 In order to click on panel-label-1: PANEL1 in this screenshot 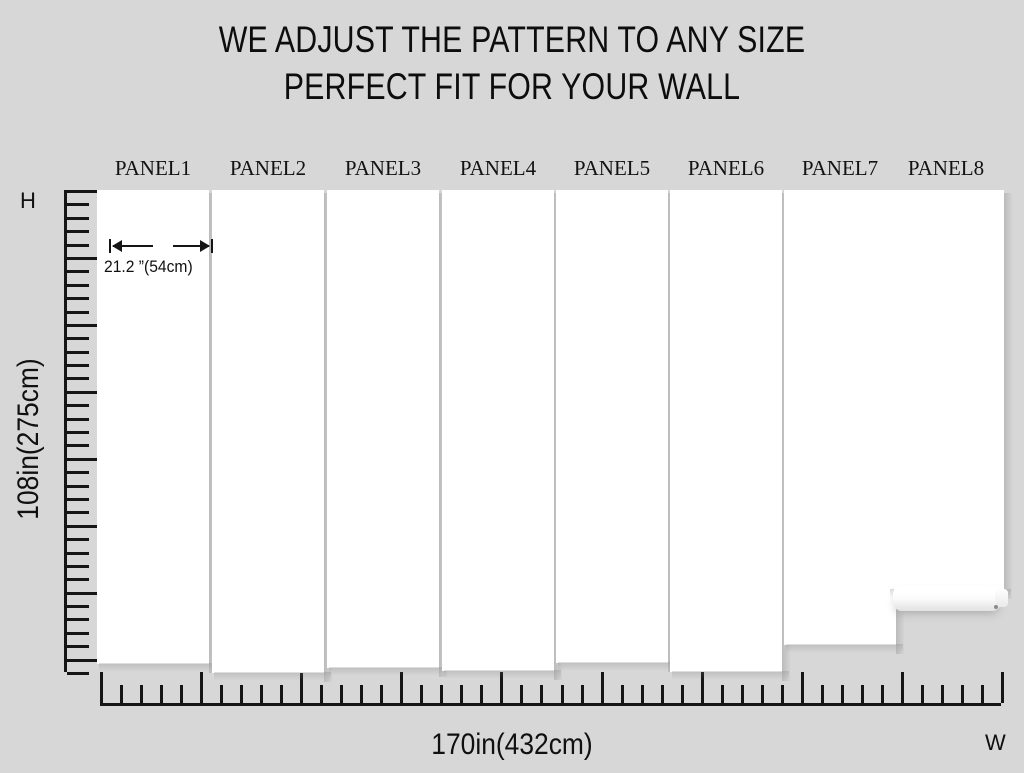, I will do `click(153, 168)`.